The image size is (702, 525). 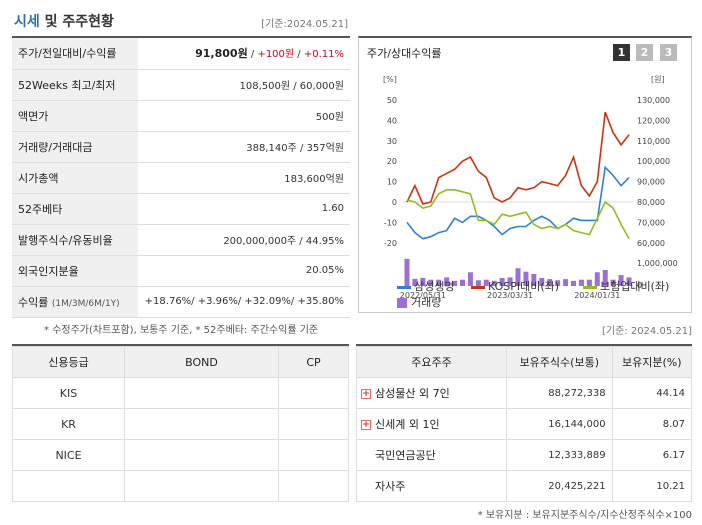 I want to click on right-axis-unit: [원], so click(x=658, y=79).